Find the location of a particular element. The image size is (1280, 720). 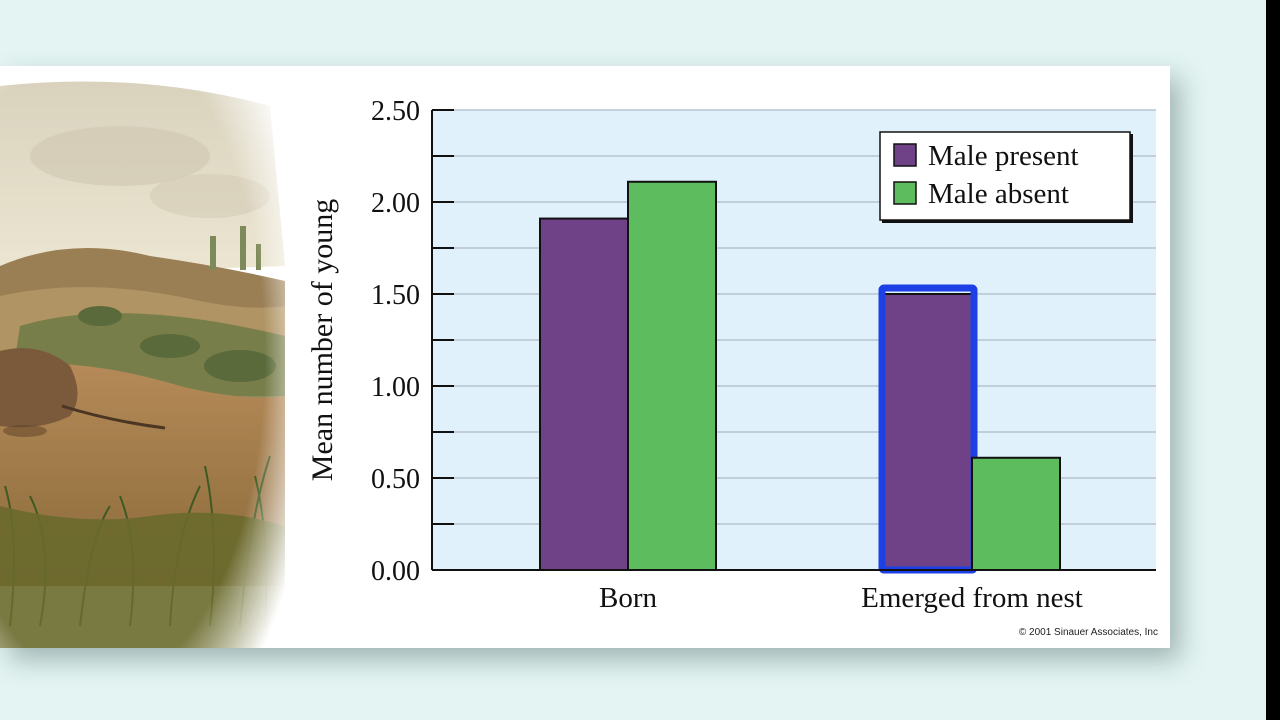

copyright-notice: © 2001 Sinauer Associates, Inc is located at coordinates (1088, 632).